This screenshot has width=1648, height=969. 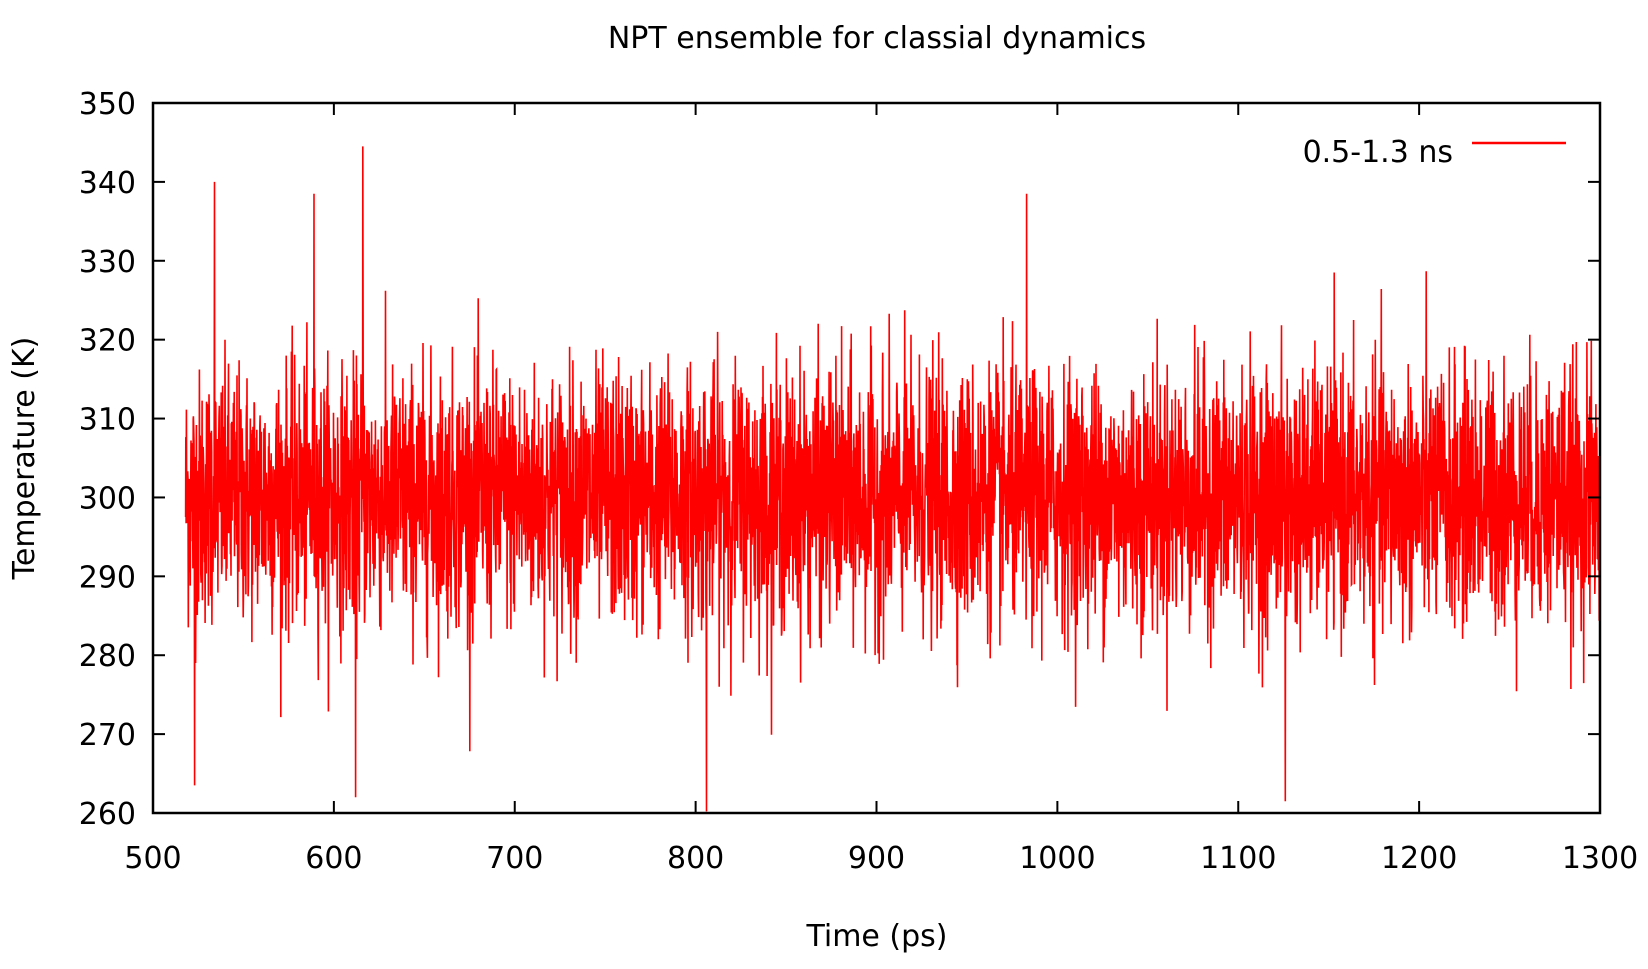 What do you see at coordinates (333, 858) in the screenshot?
I see `x-tick-label: 600` at bounding box center [333, 858].